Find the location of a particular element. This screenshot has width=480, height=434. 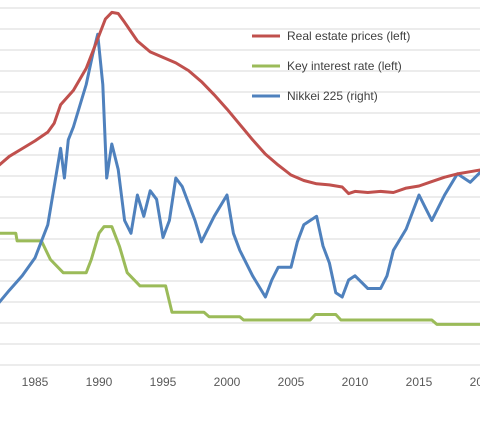

x-tick-label: 2010 is located at coordinates (355, 382).